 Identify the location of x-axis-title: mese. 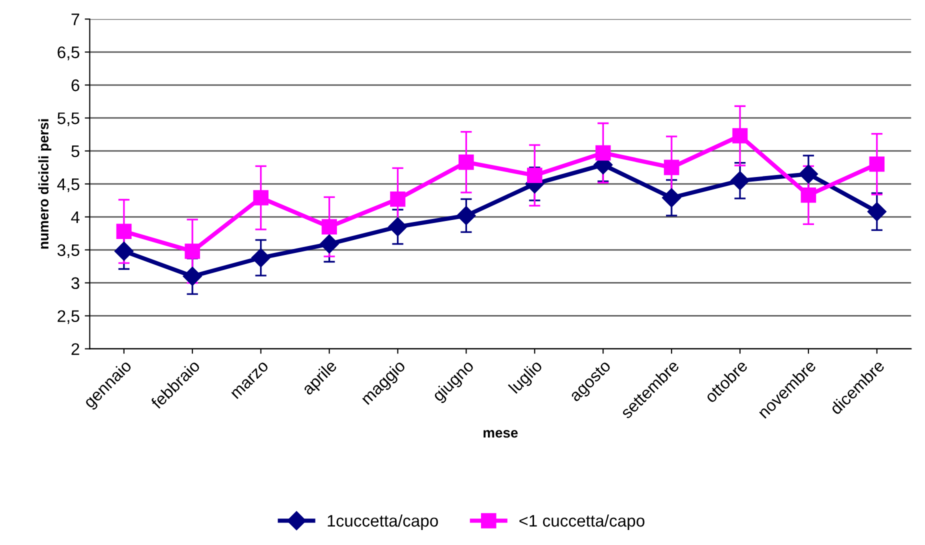
(501, 434).